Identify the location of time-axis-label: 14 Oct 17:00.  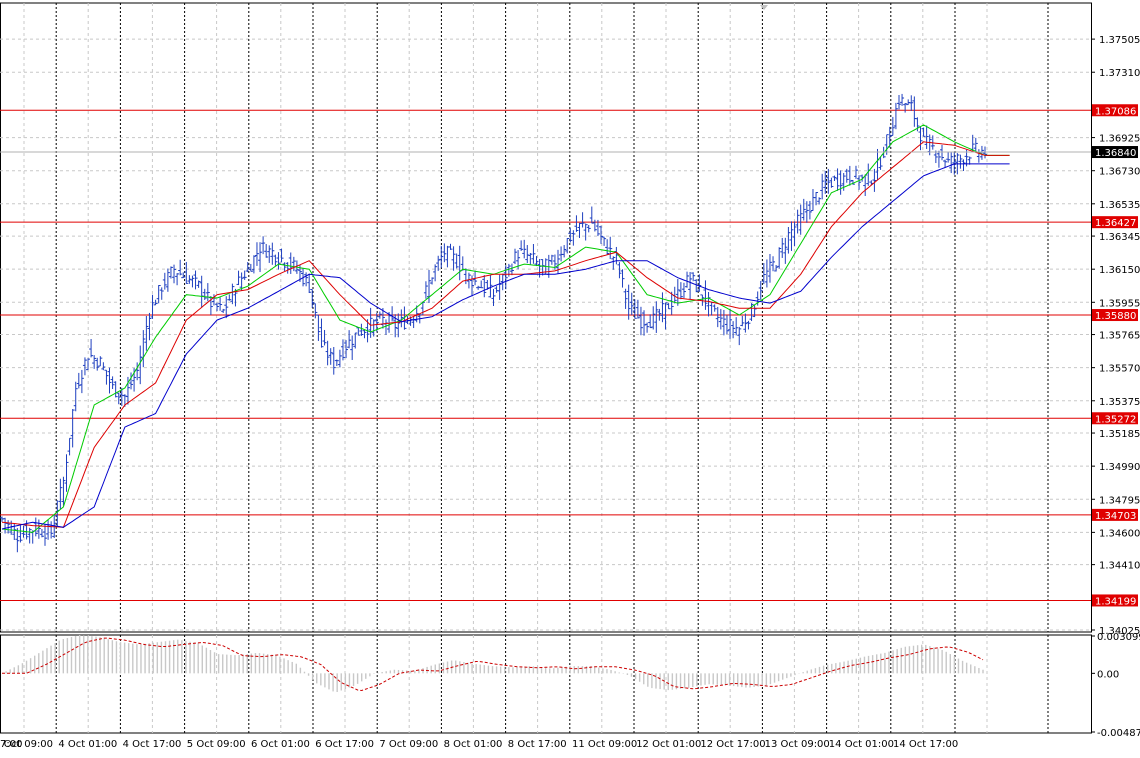
(925, 744).